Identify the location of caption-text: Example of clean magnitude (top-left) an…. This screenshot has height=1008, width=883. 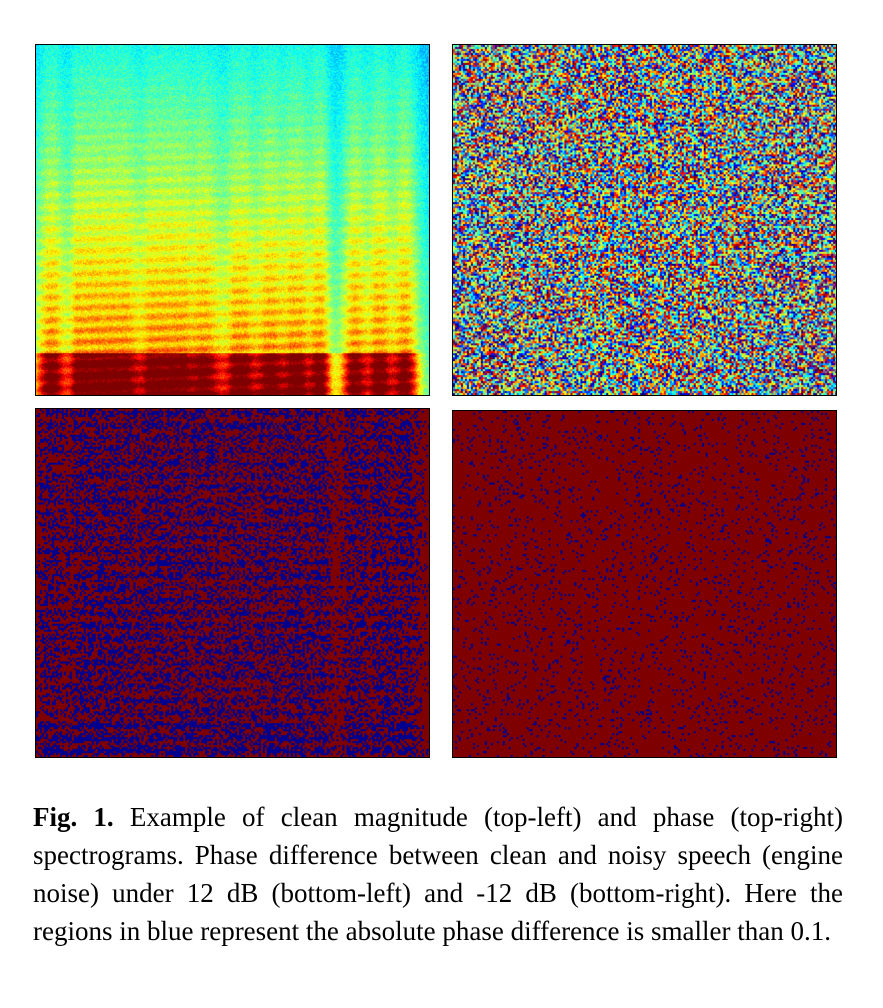
(438, 874).